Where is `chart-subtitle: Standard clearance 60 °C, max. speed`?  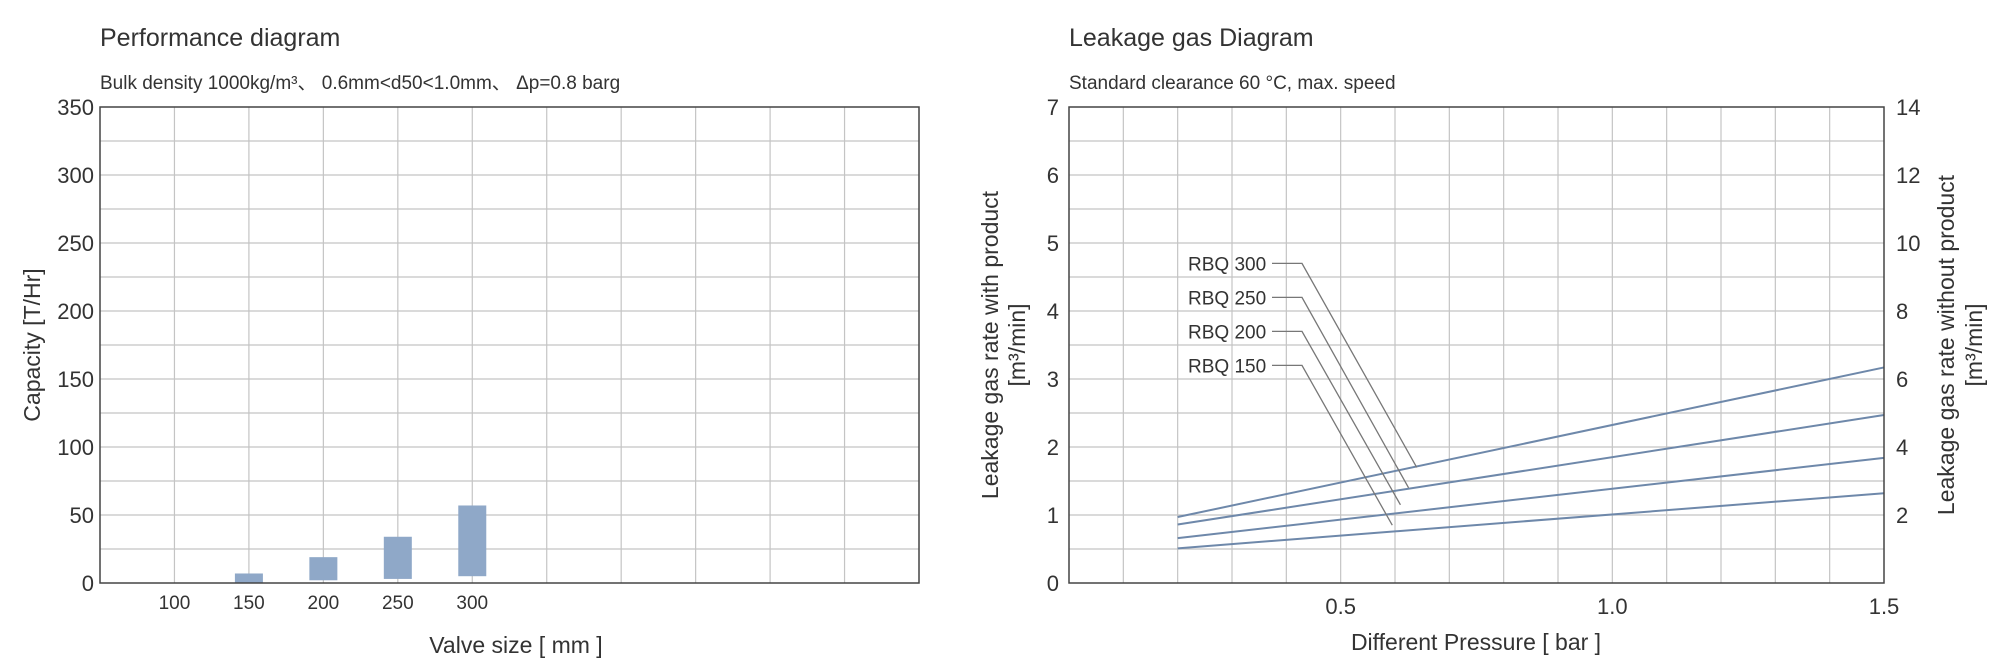
chart-subtitle: Standard clearance 60 °C, max. speed is located at coordinates (1232, 83).